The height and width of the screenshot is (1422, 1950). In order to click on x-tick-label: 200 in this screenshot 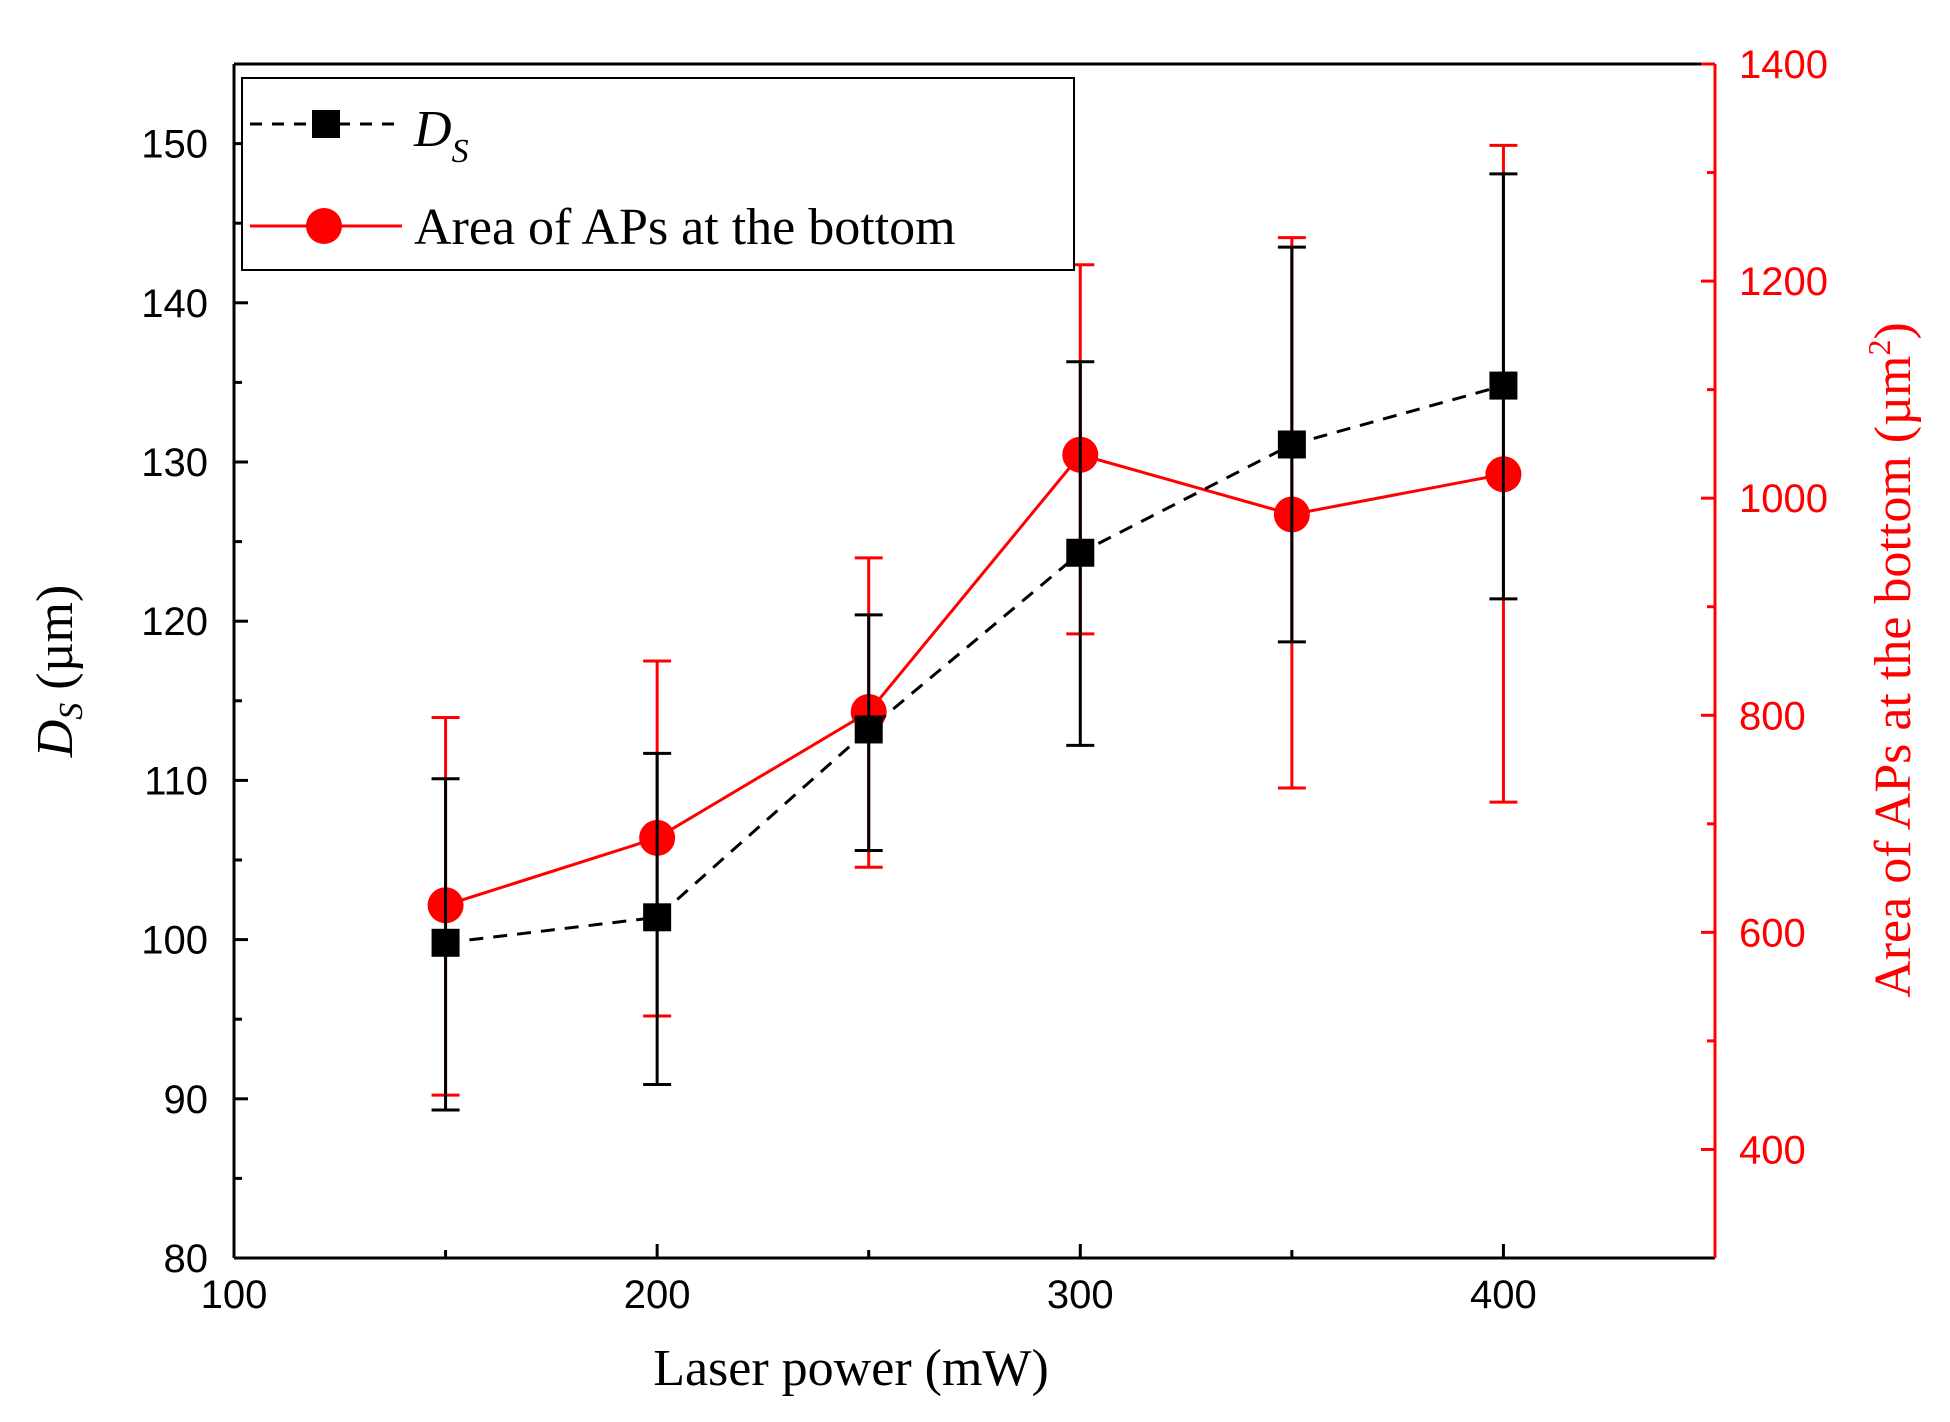, I will do `click(657, 1295)`.